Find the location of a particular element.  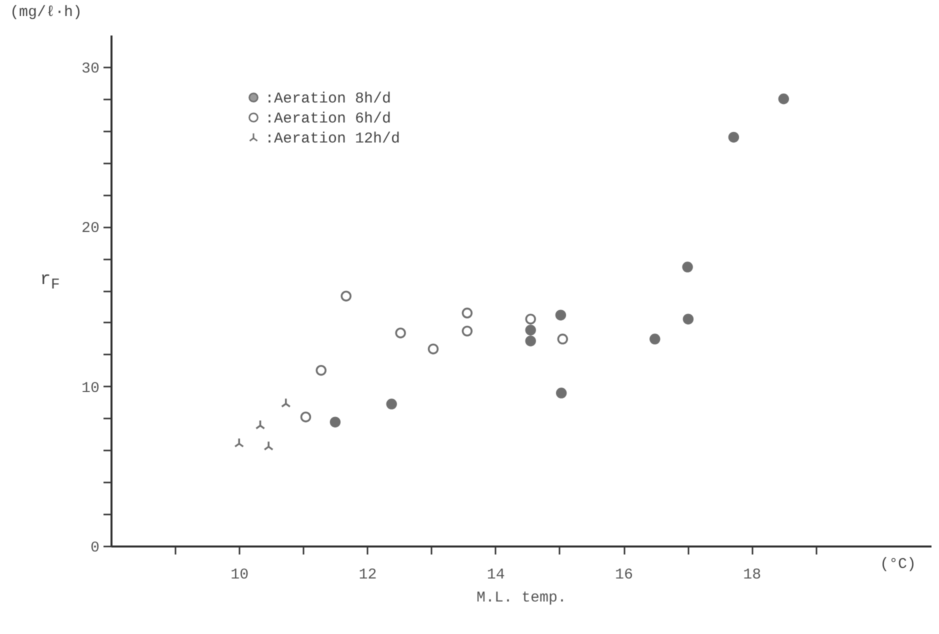

x-axis-title: M.L. temp. is located at coordinates (521, 598).